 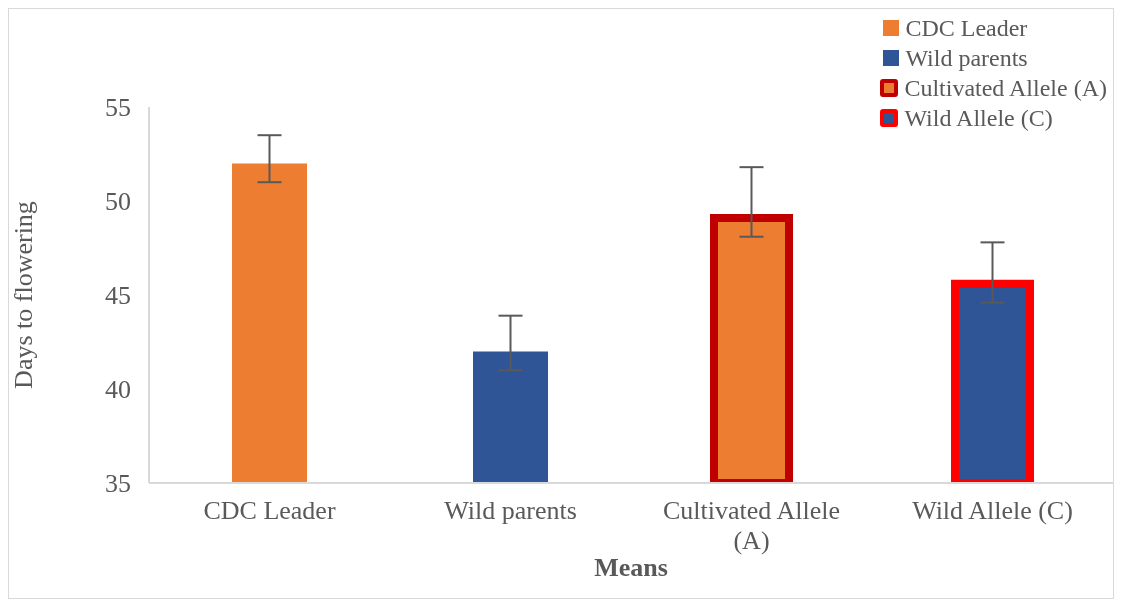 I want to click on y-axis-title: Days to flowering, so click(x=24, y=295).